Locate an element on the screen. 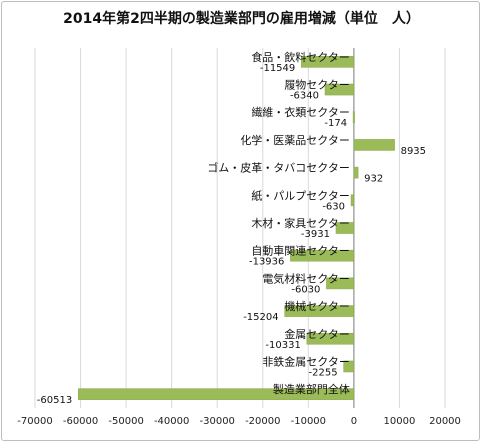 The width and height of the screenshot is (483, 444). data-label: -6340 is located at coordinates (304, 96).